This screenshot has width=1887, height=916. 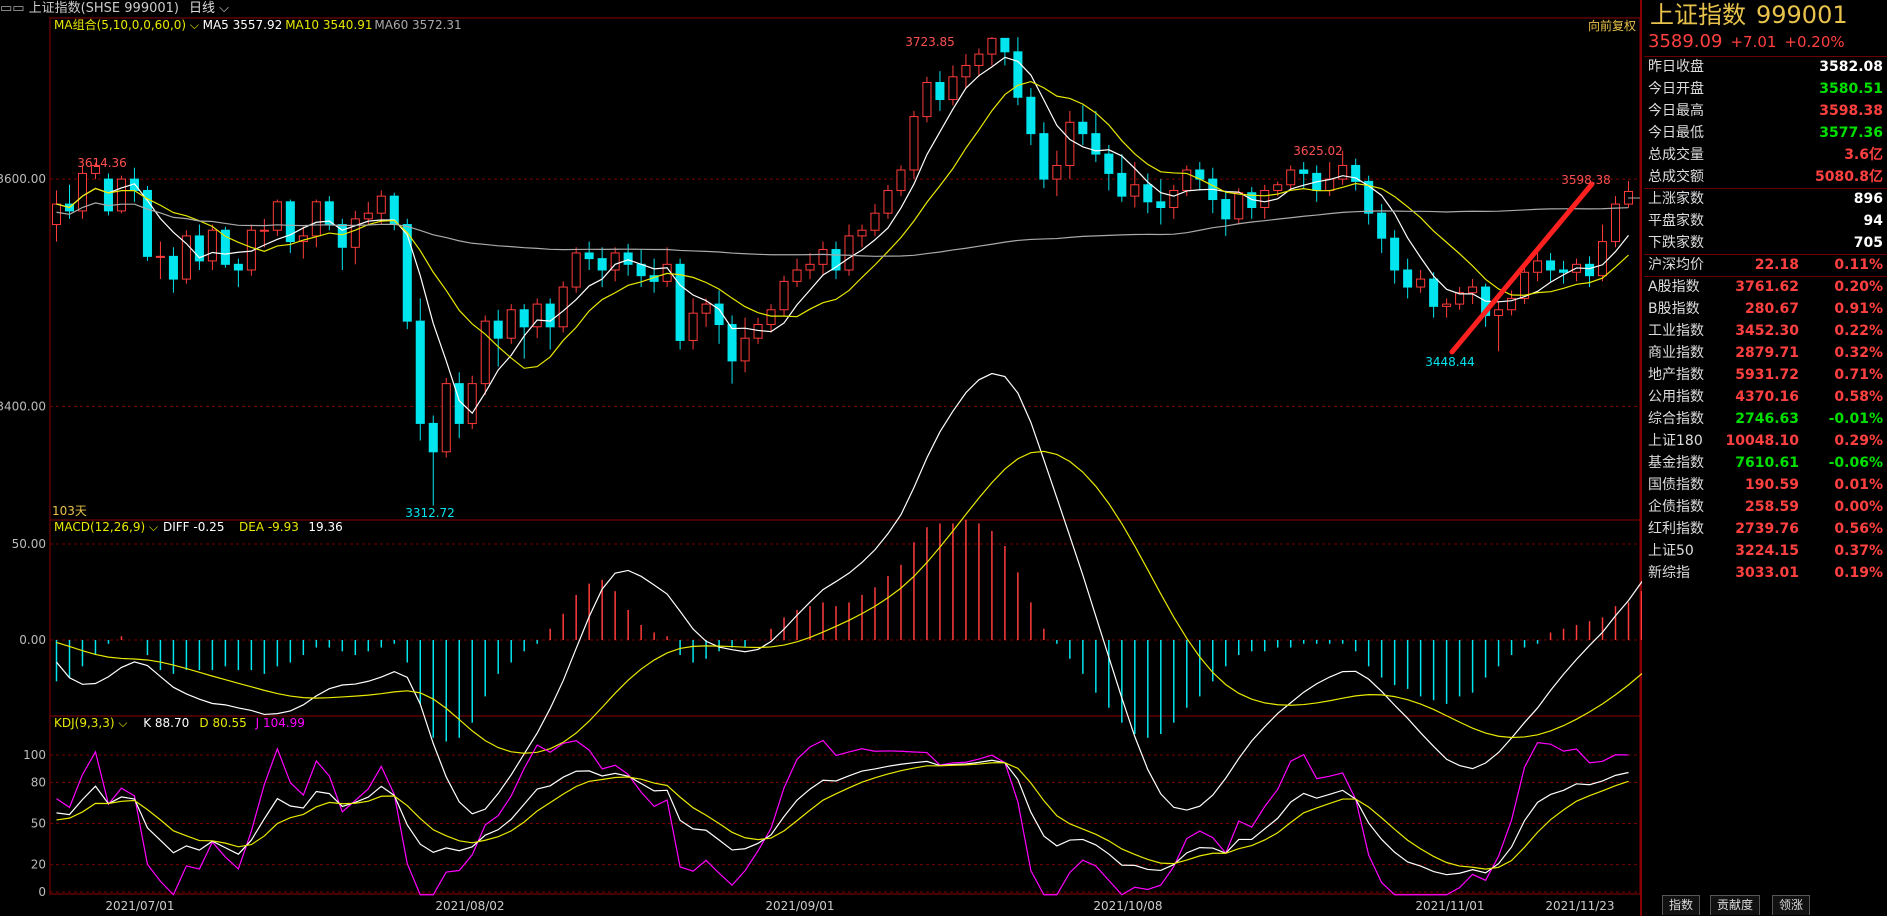 I want to click on index-value: 190.59, so click(x=1771, y=485).